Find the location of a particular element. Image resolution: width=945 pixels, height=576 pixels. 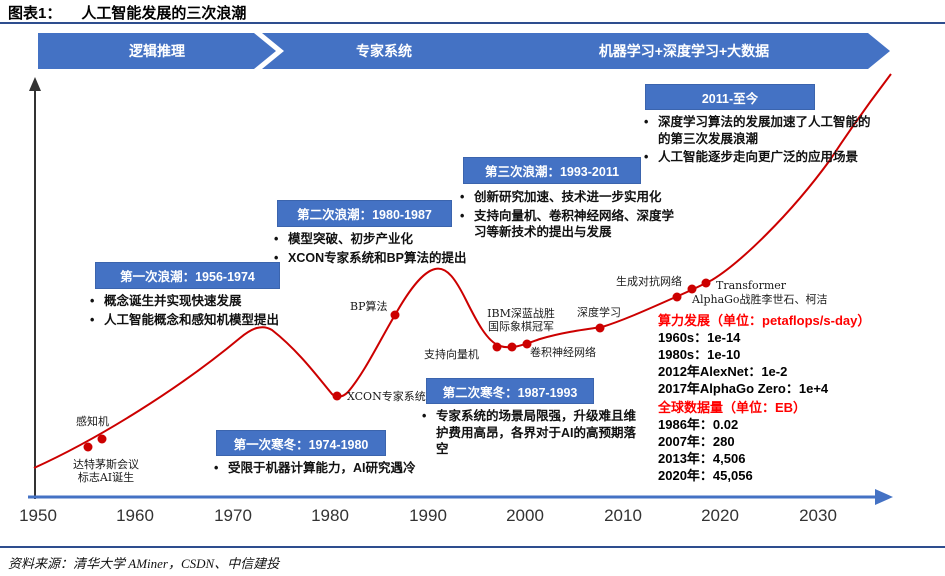

banner-label: 专家系统 is located at coordinates (384, 51).